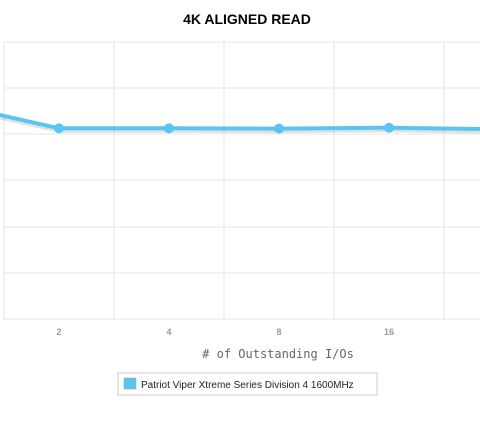  What do you see at coordinates (58, 332) in the screenshot?
I see `x-tick-label: 2` at bounding box center [58, 332].